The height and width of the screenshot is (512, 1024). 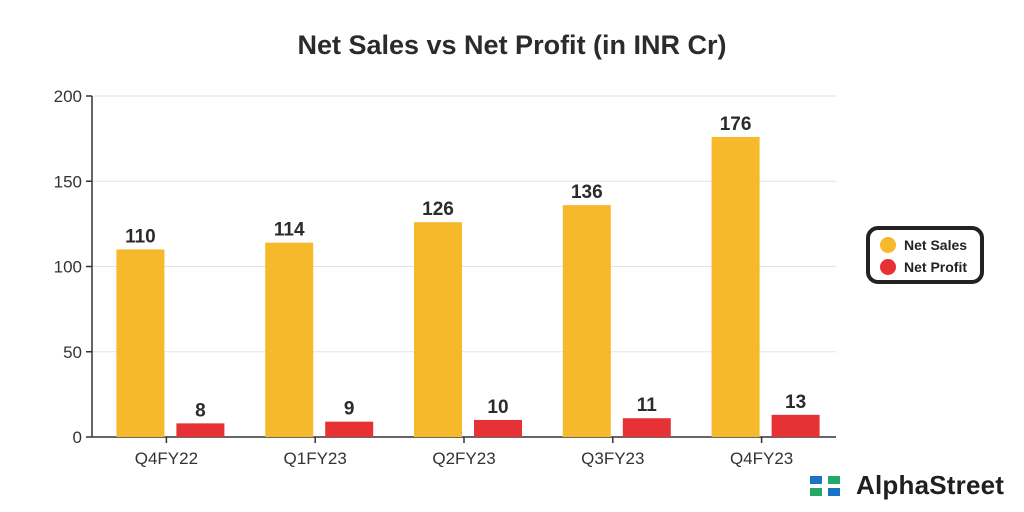 I want to click on legend-item-net-sales: Net Sales, so click(x=923, y=245).